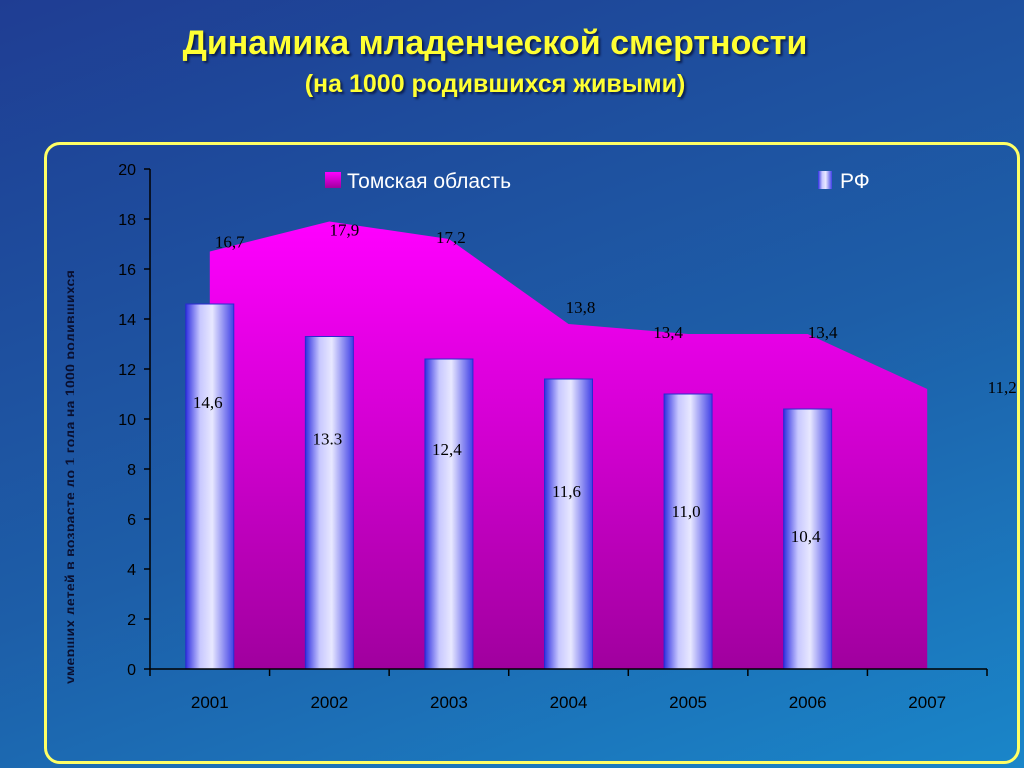  What do you see at coordinates (447, 449) in the screenshot?
I see `data-label-rf-2003: 12,4` at bounding box center [447, 449].